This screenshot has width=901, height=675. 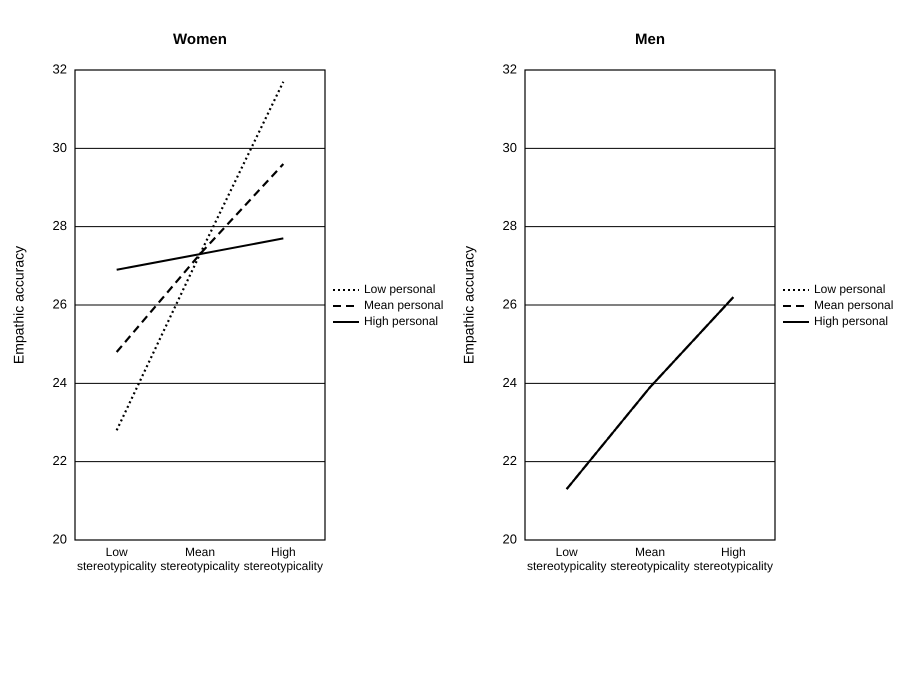 I want to click on chart-title: Women, so click(x=200, y=39).